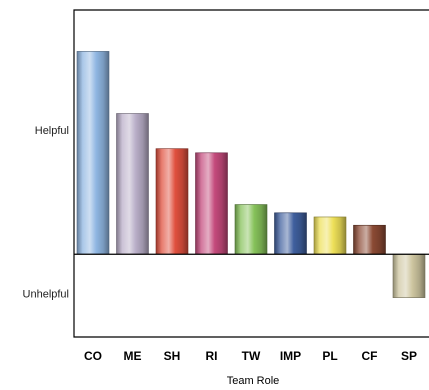  Describe the element at coordinates (253, 381) in the screenshot. I see `x-axis-title: Team Role` at that location.